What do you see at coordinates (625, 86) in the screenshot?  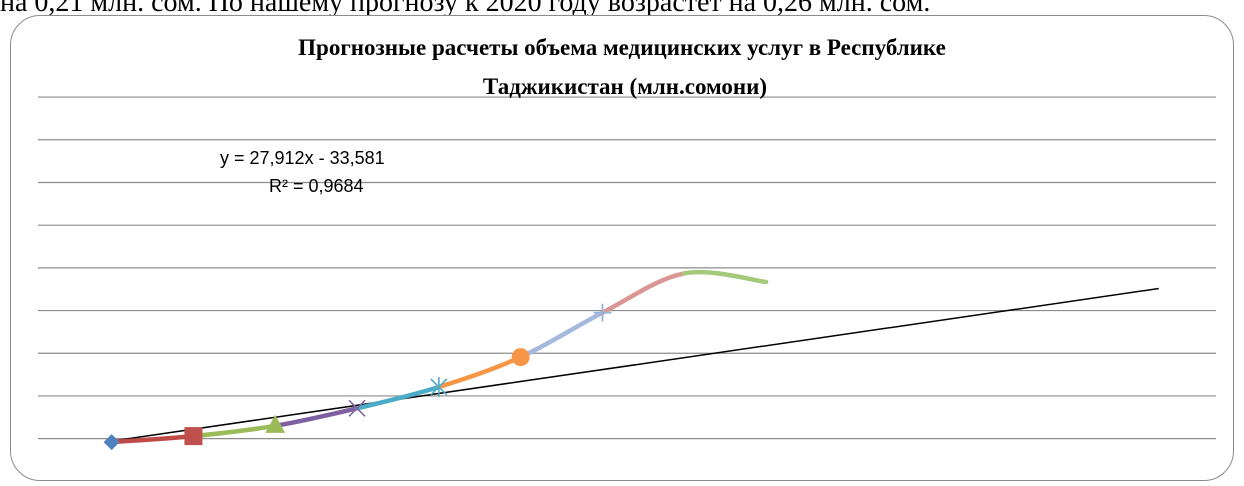 I see `chart-title-line-2: Таджикистан (млн.сомони)` at bounding box center [625, 86].